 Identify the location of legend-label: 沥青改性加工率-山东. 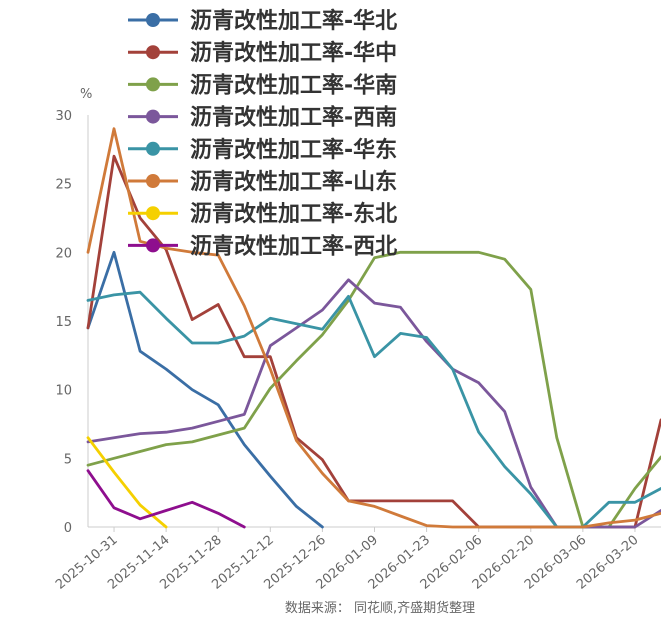
(293, 182).